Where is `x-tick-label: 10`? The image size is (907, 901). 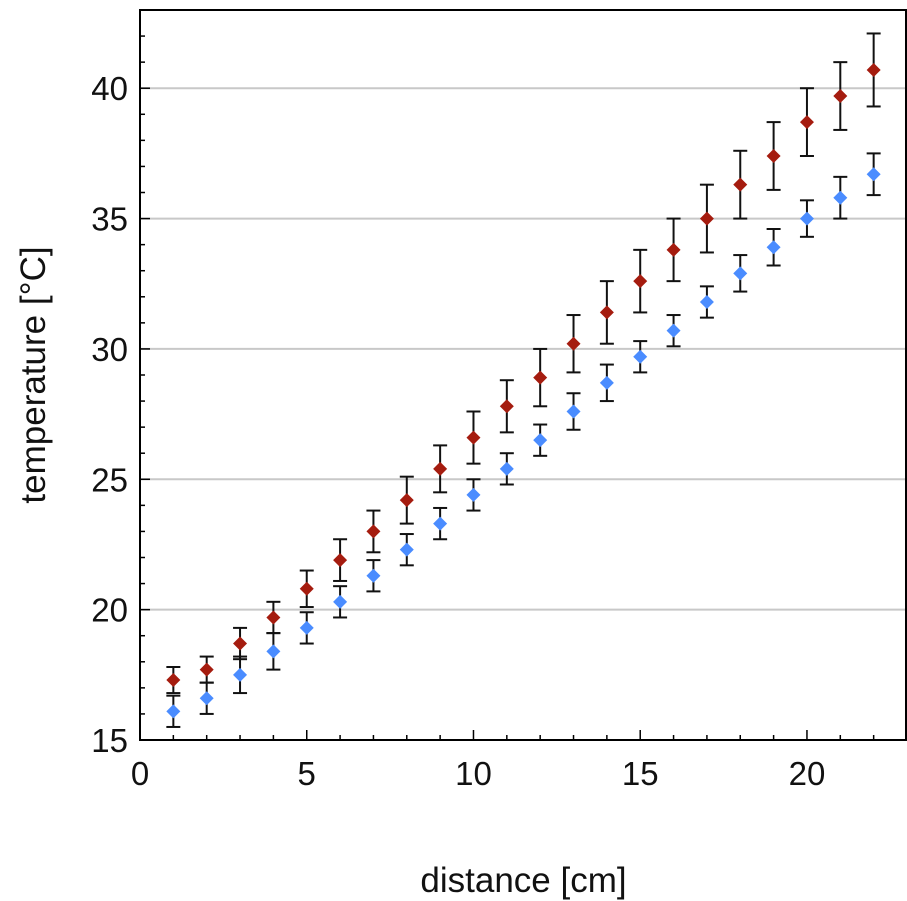 x-tick-label: 10 is located at coordinates (473, 773).